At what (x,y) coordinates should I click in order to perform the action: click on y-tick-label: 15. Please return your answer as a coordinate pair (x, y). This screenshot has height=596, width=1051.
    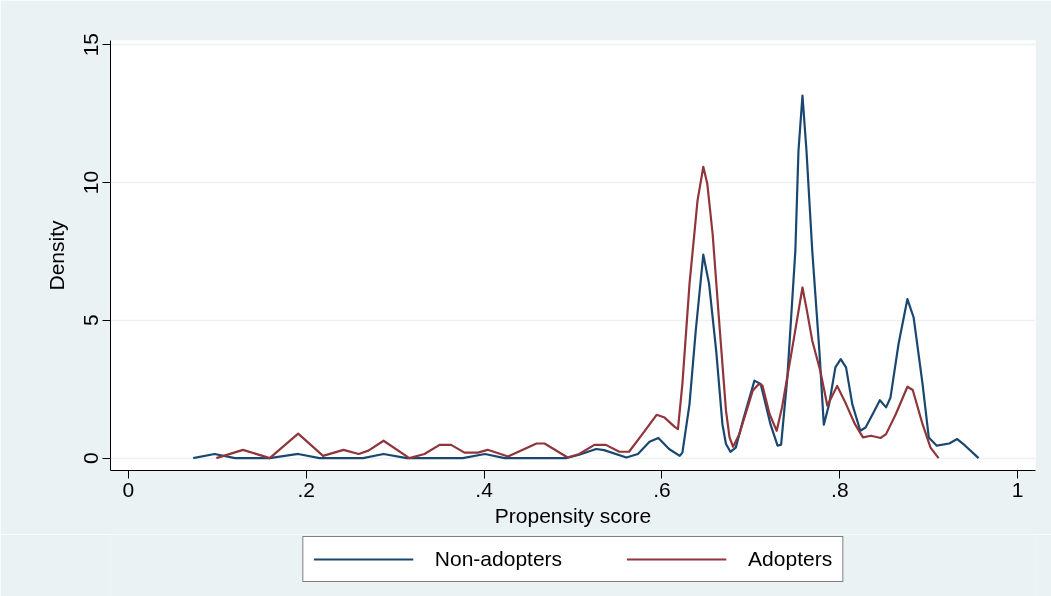
    Looking at the image, I should click on (91, 44).